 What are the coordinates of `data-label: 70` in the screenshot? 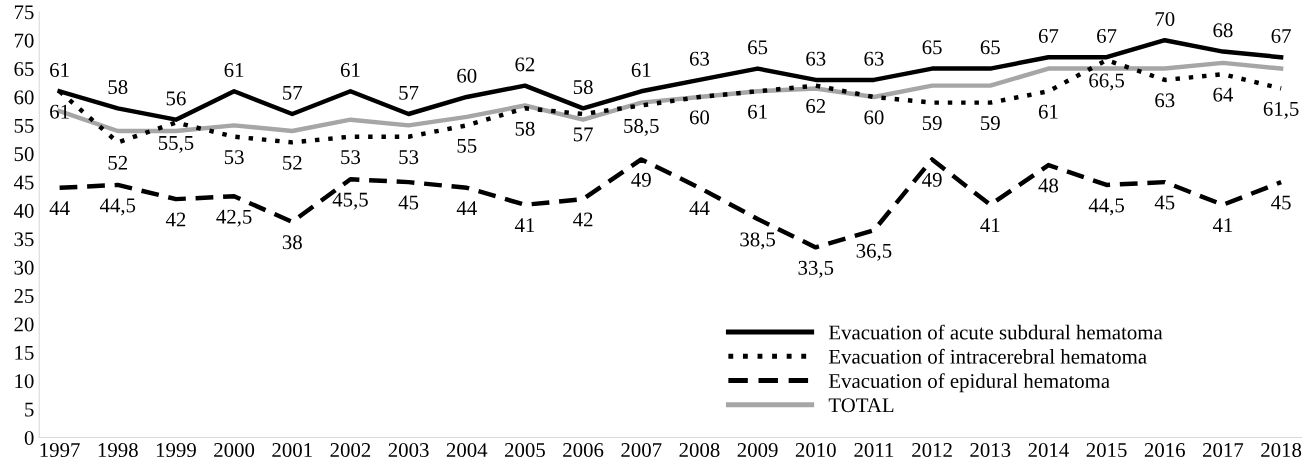 It's located at (1165, 18).